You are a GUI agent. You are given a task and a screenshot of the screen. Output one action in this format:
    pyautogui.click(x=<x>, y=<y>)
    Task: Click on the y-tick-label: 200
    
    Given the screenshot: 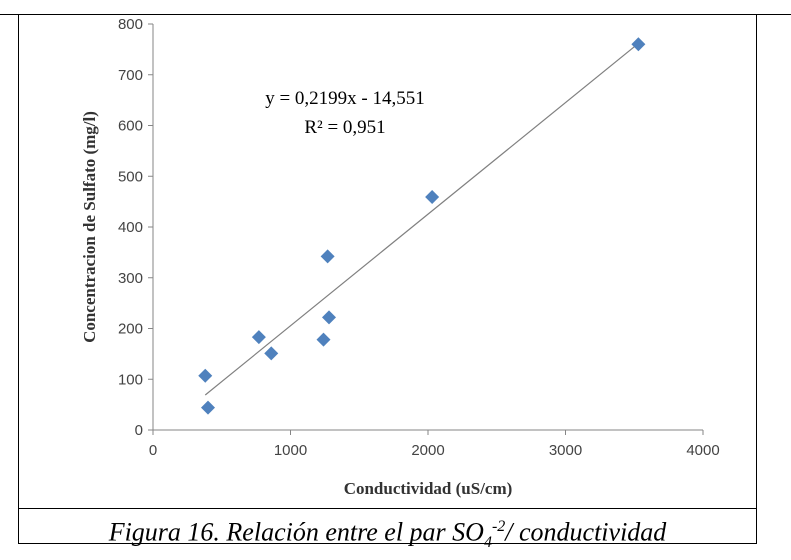 What is the action you would take?
    pyautogui.click(x=130, y=329)
    